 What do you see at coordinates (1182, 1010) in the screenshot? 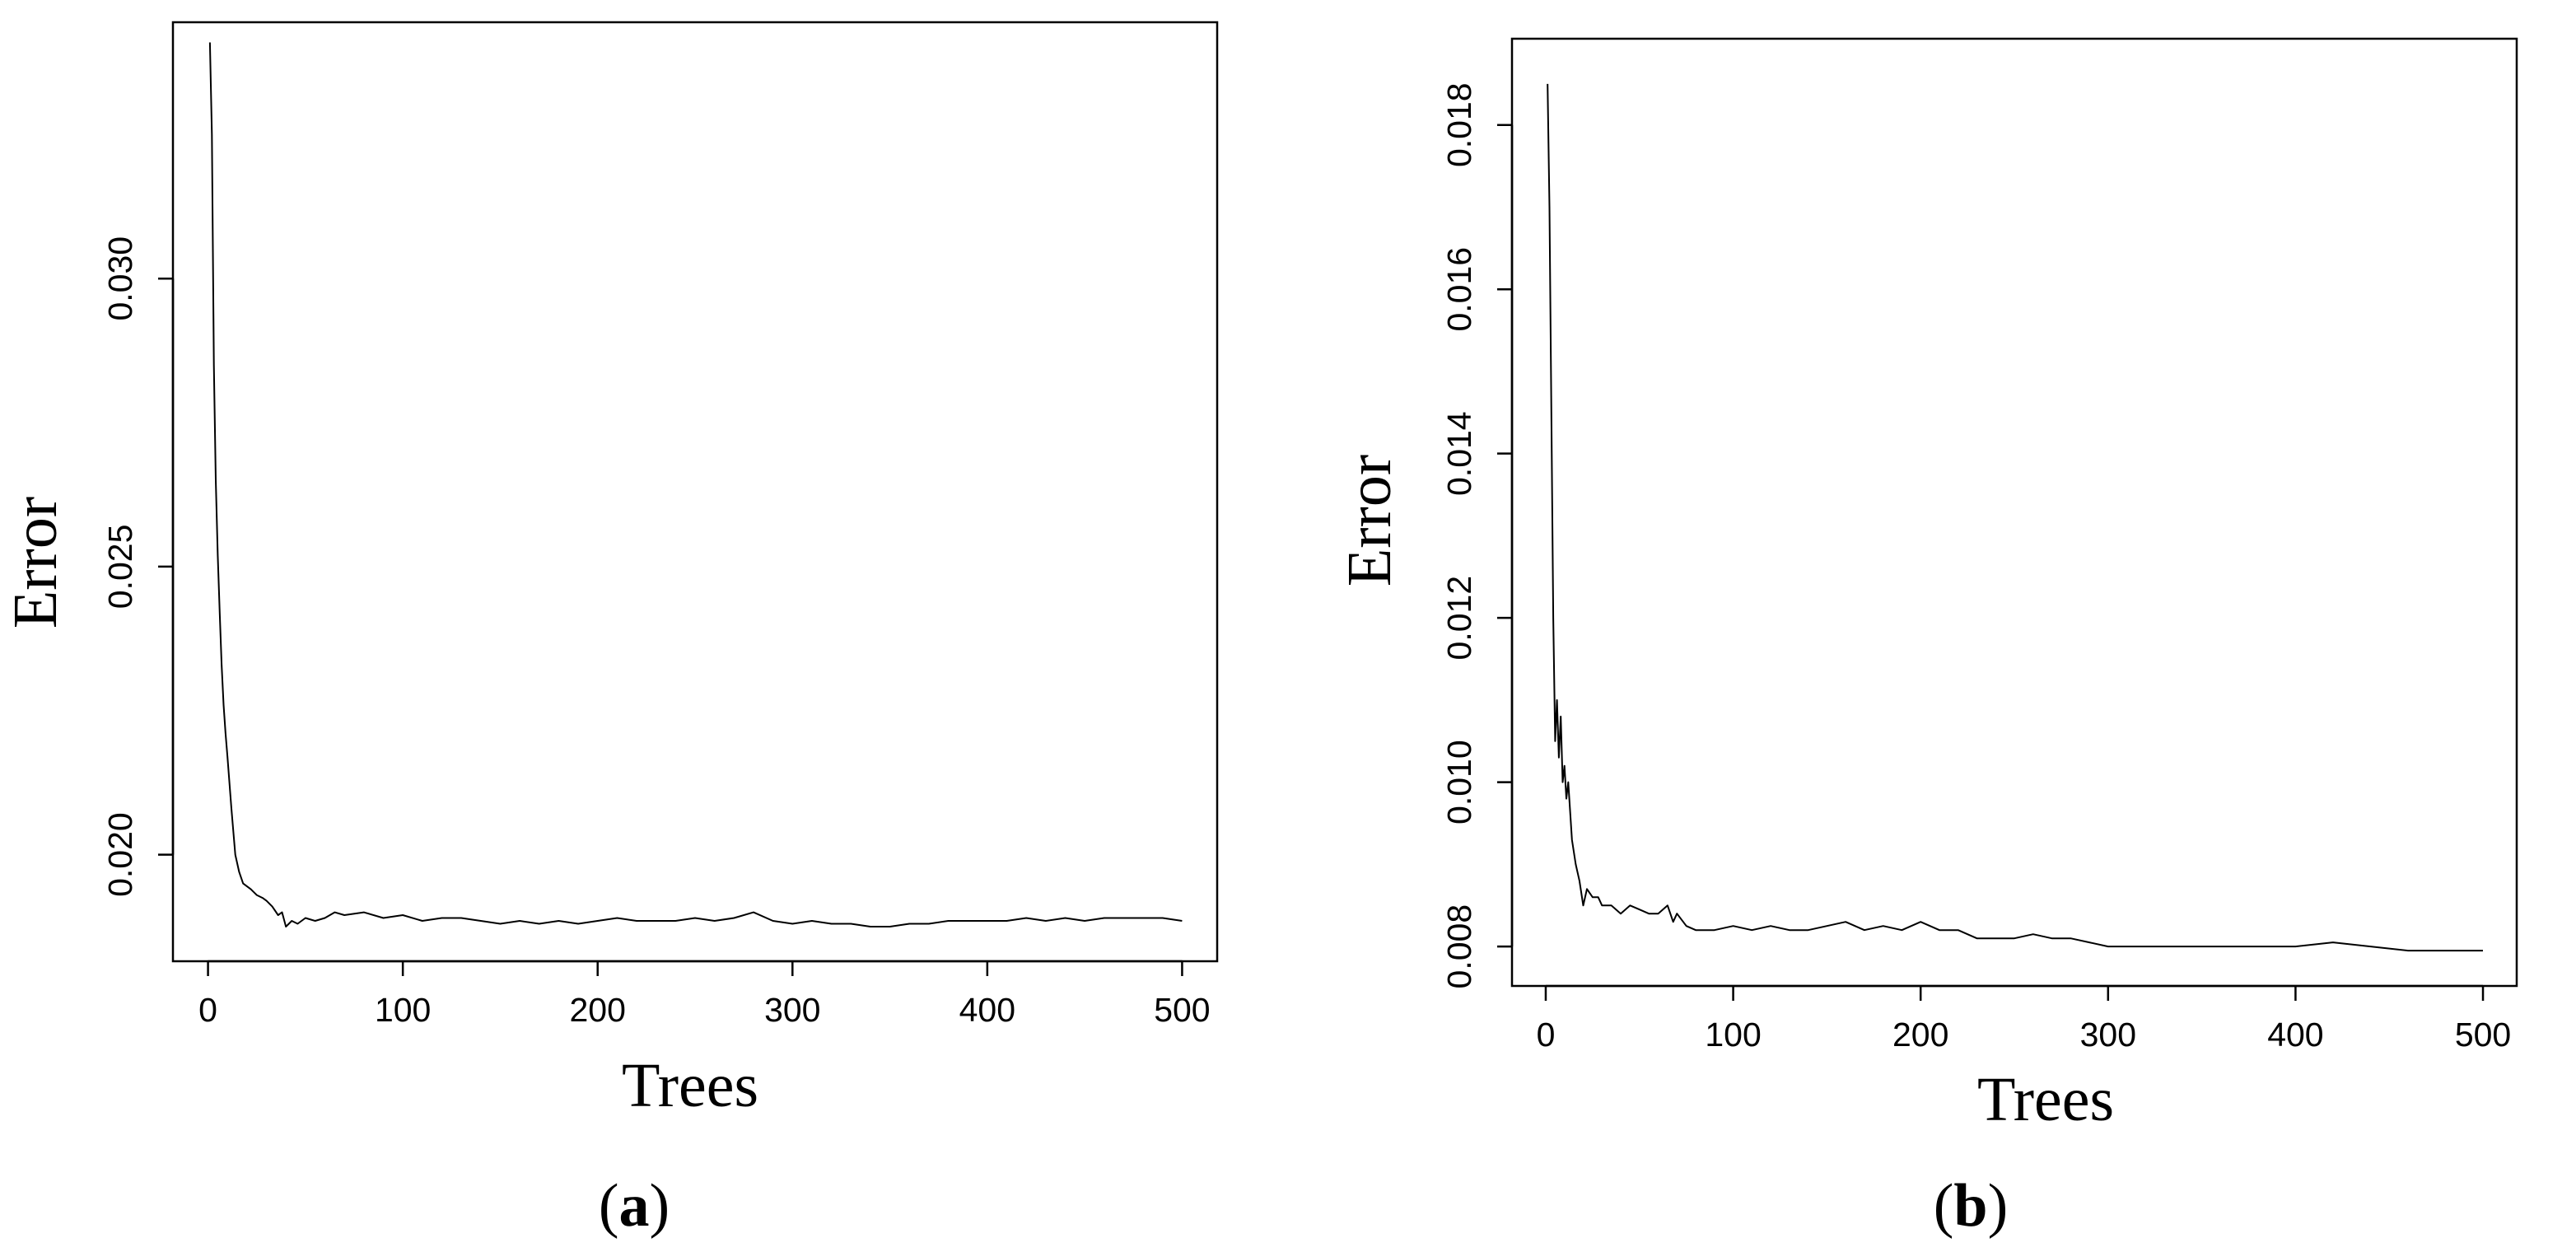
I see `x-tick-label-a: 500` at bounding box center [1182, 1010].